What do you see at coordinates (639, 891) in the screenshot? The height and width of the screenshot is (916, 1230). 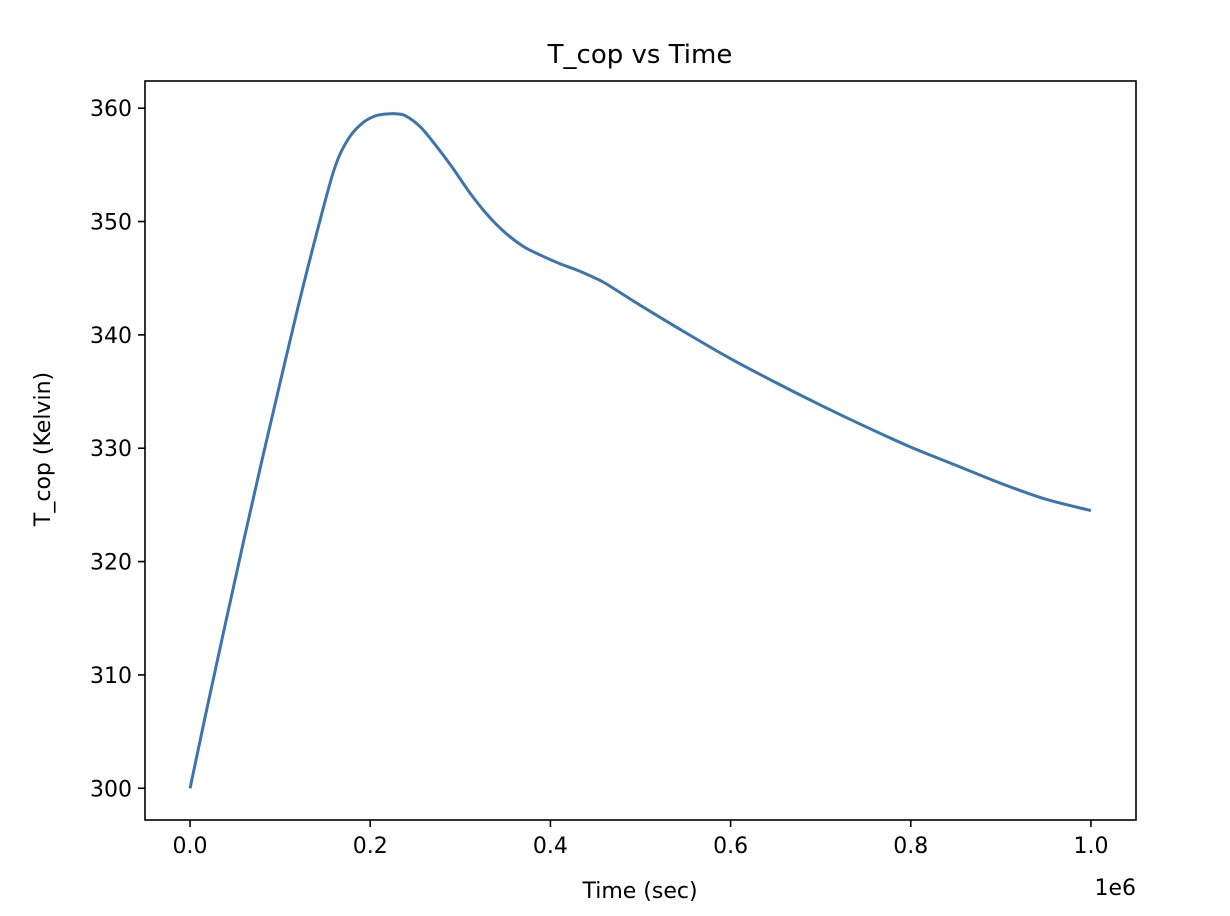 I see `x-axis-label: Time (sec)` at bounding box center [639, 891].